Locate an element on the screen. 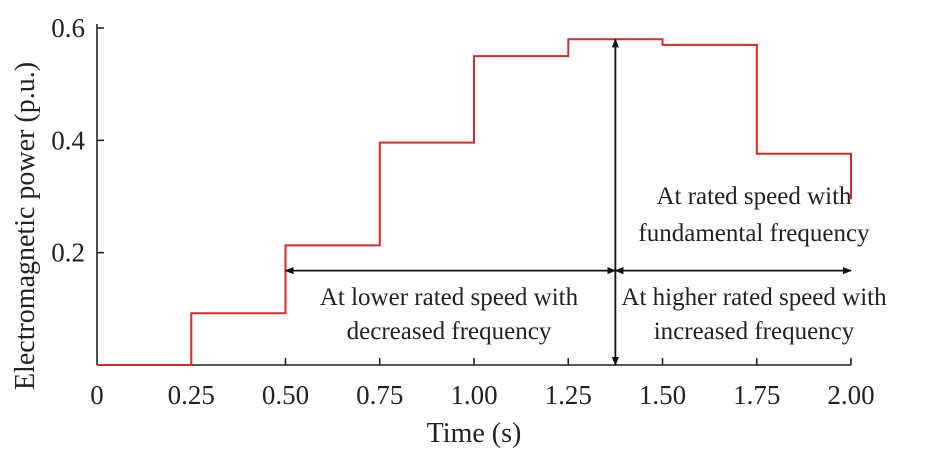  y-axis-title: Electromagnetic power (p.u.) is located at coordinates (25, 226).